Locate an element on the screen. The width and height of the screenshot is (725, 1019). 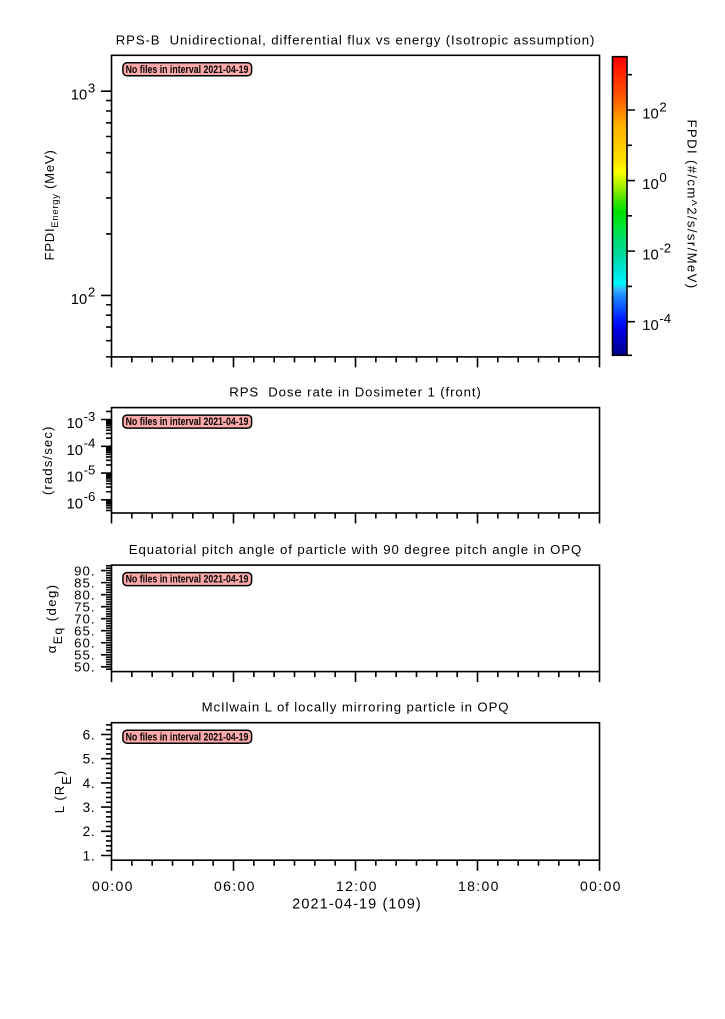
svg-text: 2. is located at coordinates (89, 831).